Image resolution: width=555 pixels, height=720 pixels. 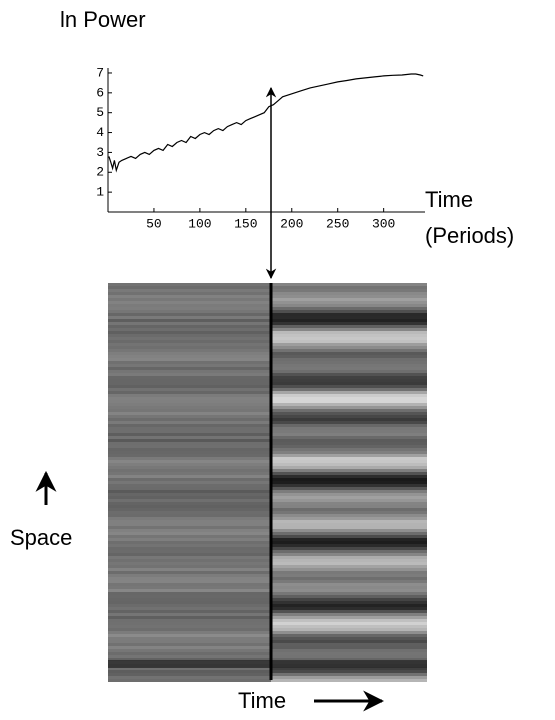 I want to click on x-tick-label: 100, so click(x=199, y=223).